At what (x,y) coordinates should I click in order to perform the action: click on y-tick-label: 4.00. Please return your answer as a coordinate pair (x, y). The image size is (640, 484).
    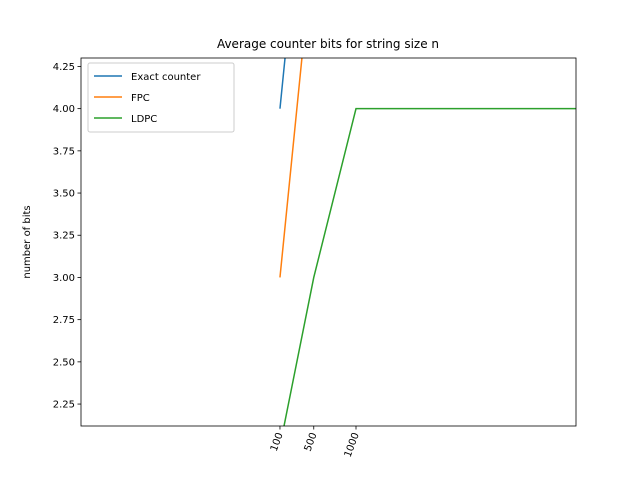
    Looking at the image, I should click on (64, 109).